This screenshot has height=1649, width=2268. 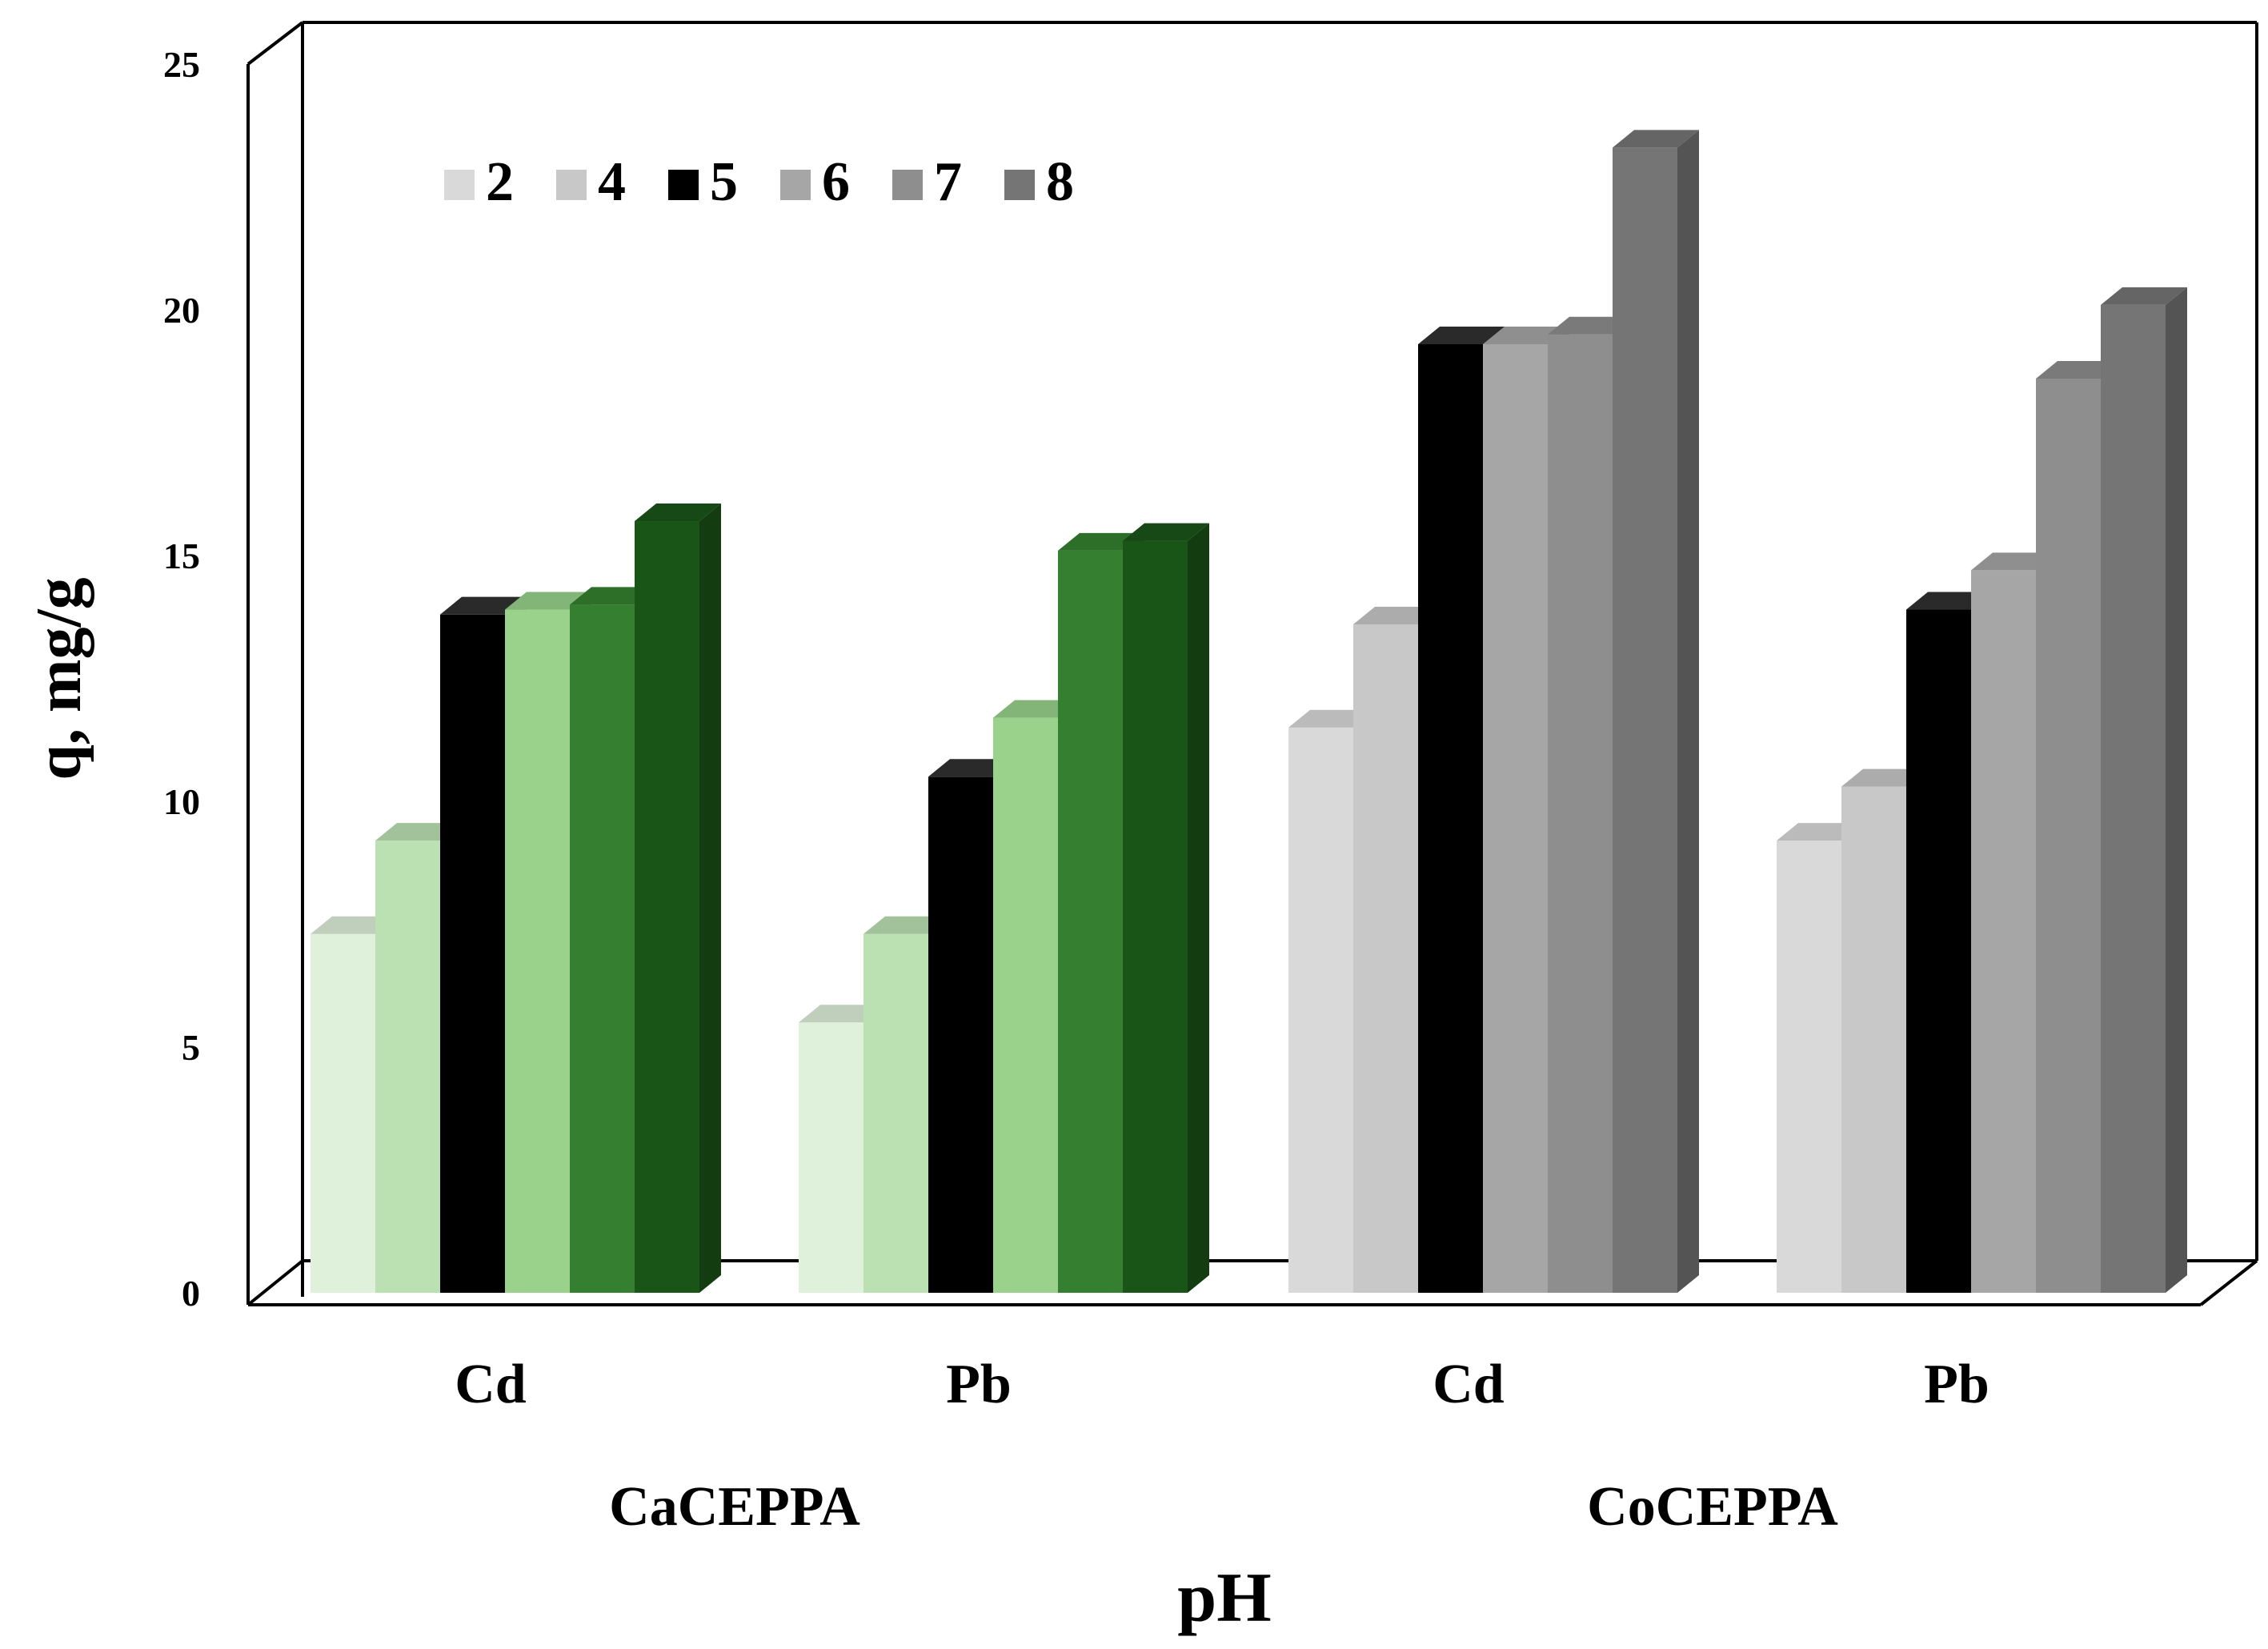 I want to click on x-axis-title: pH, so click(x=1224, y=1598).